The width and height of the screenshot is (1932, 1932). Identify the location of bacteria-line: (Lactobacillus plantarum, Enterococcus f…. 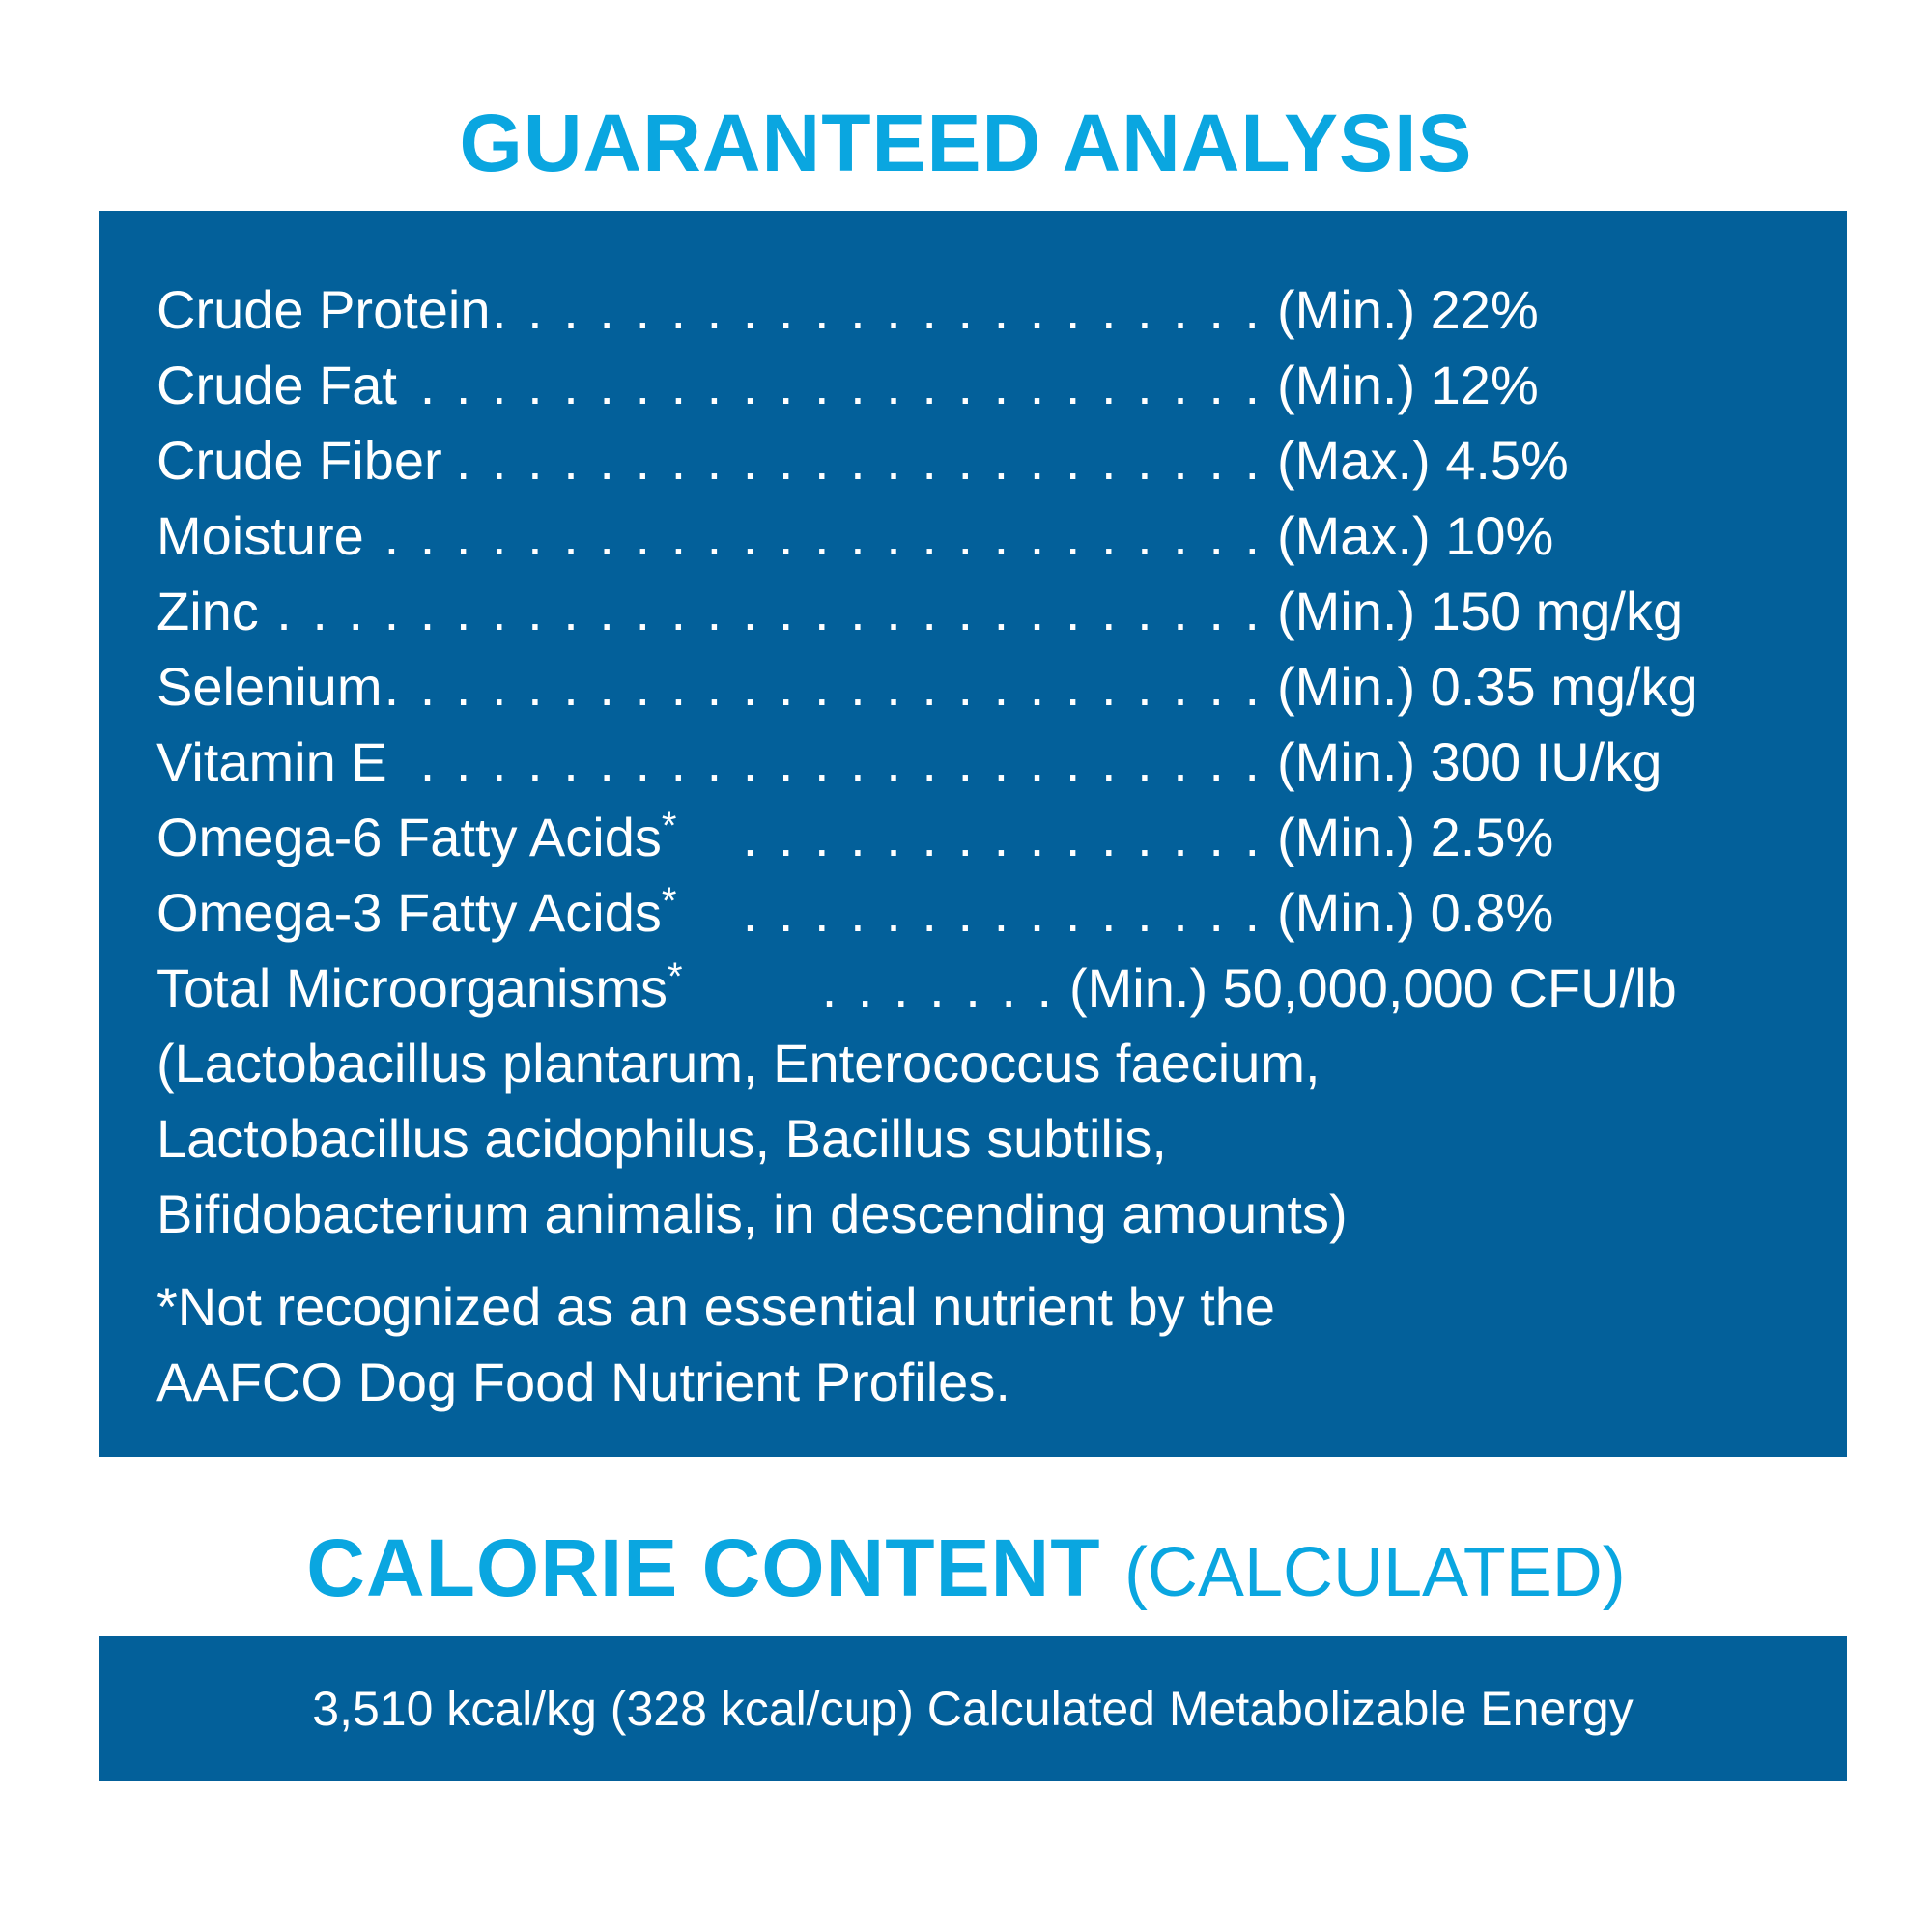
(738, 1063).